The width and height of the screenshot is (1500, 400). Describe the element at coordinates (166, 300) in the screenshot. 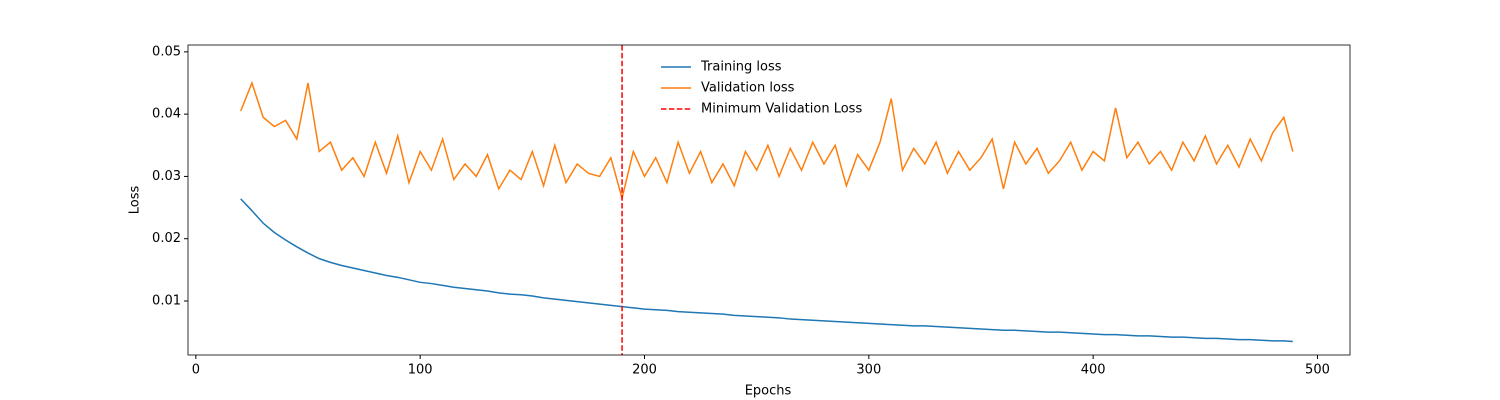

I see `y-tick-label: 0.01` at that location.